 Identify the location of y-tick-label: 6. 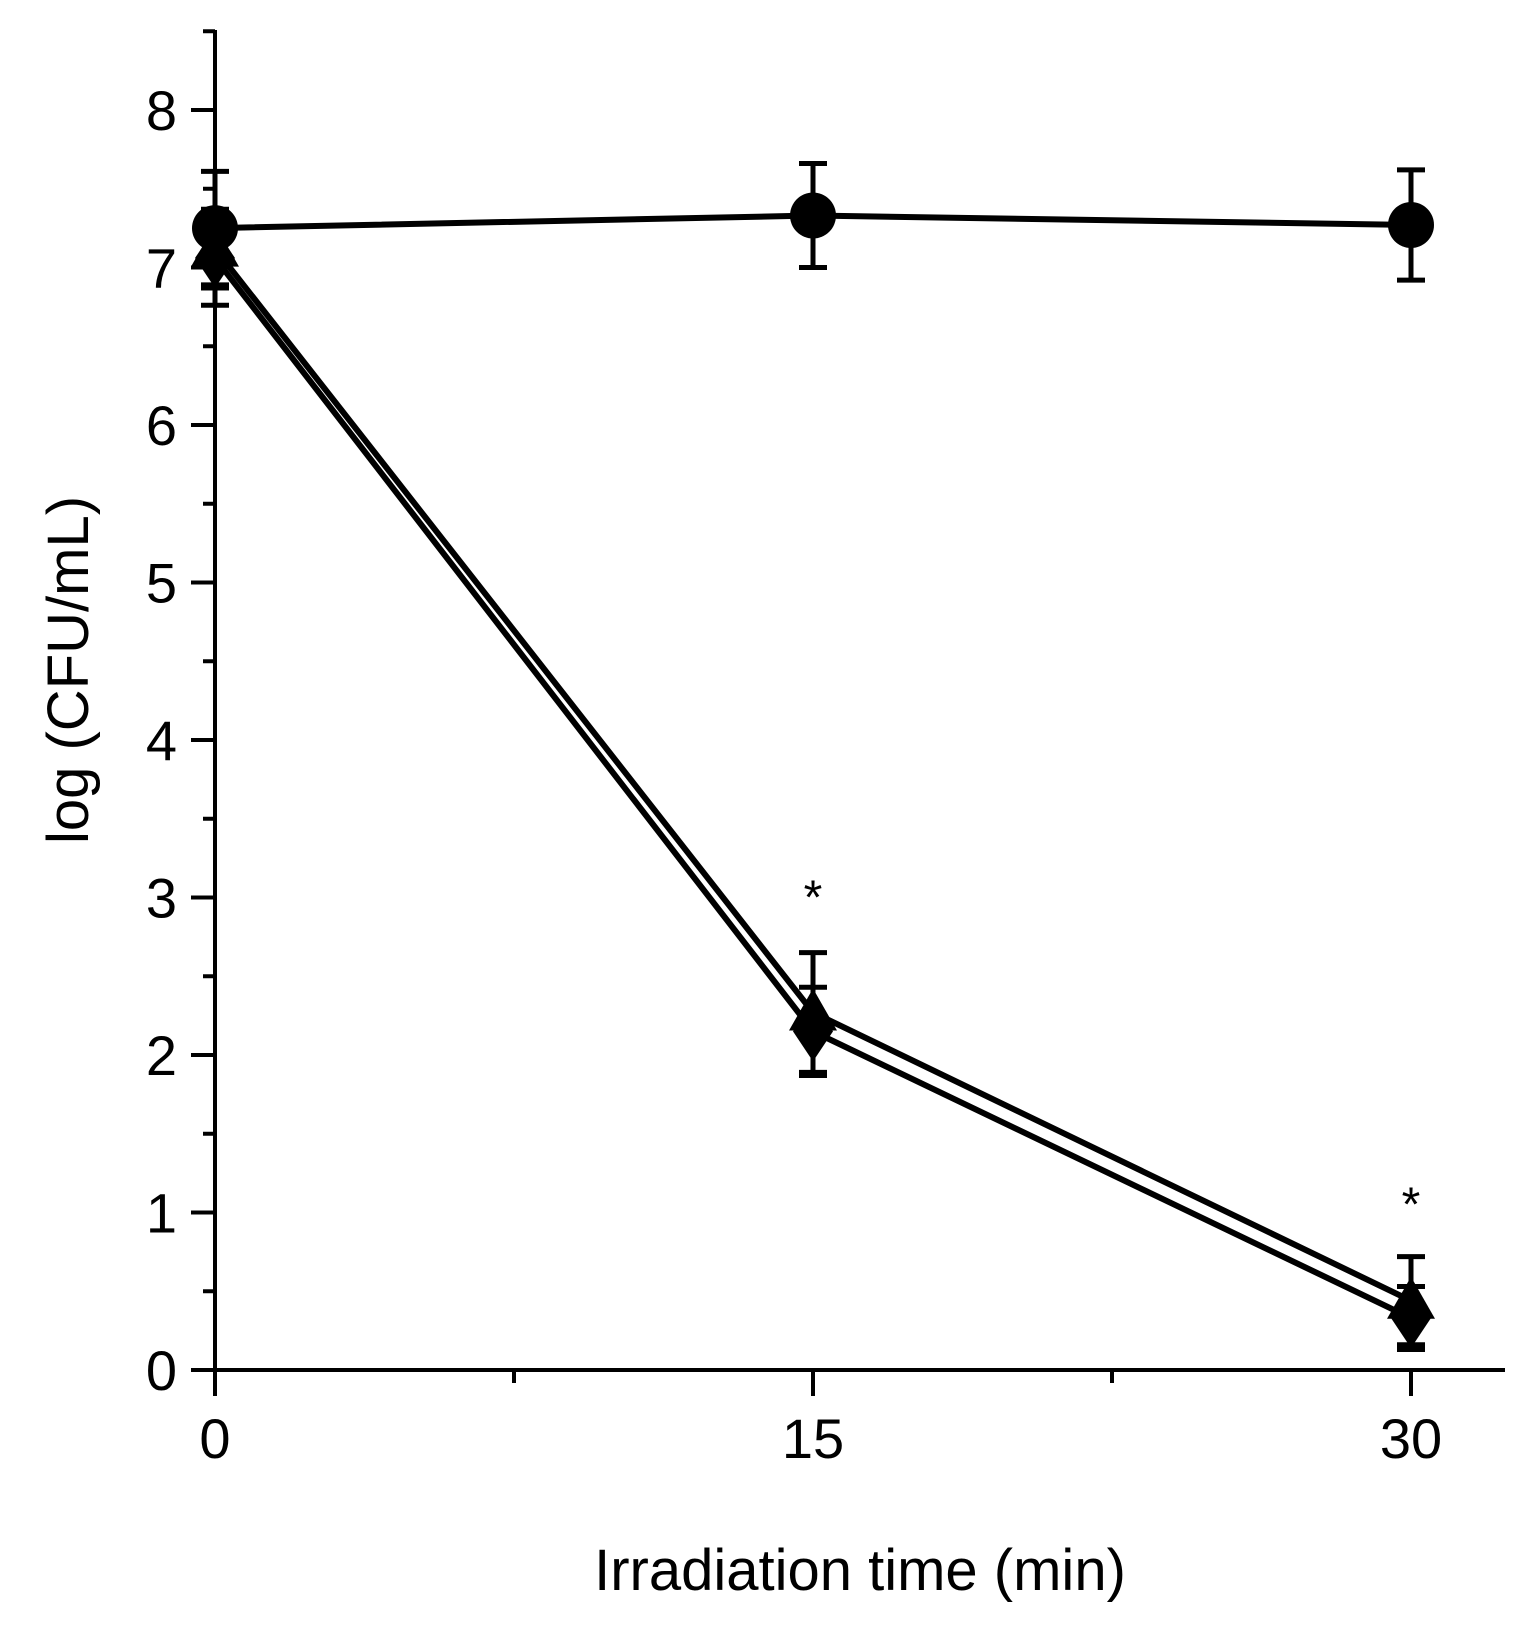
(161, 425).